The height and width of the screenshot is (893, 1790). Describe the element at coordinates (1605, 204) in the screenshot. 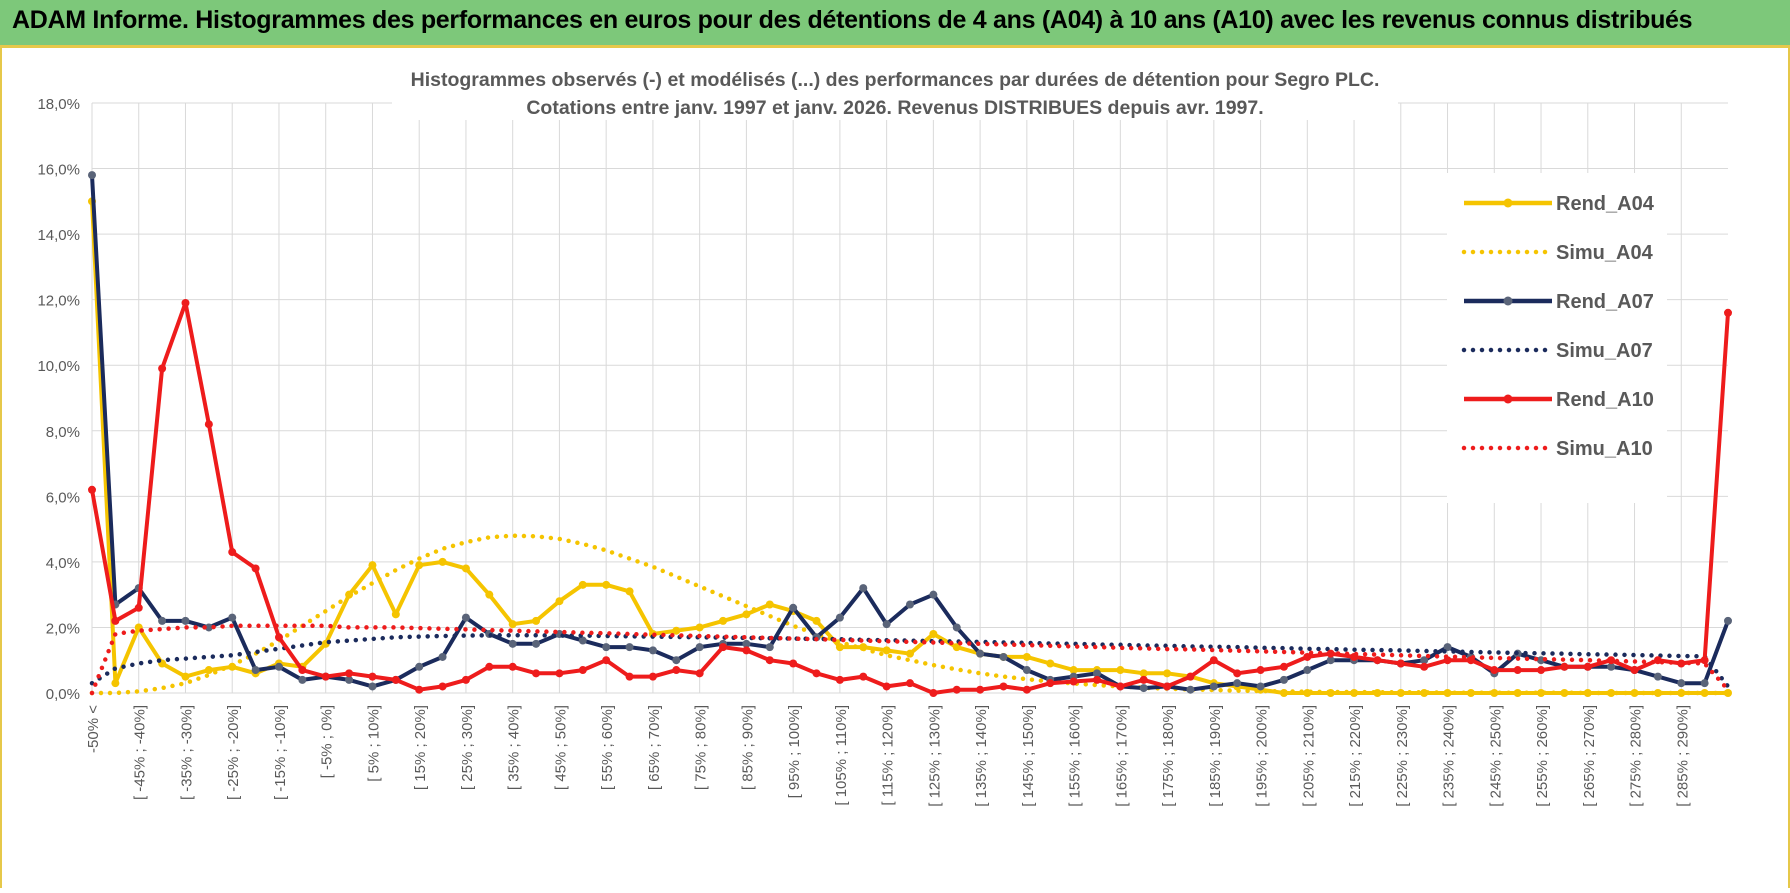

I see `legend-label: Rend_A04` at that location.